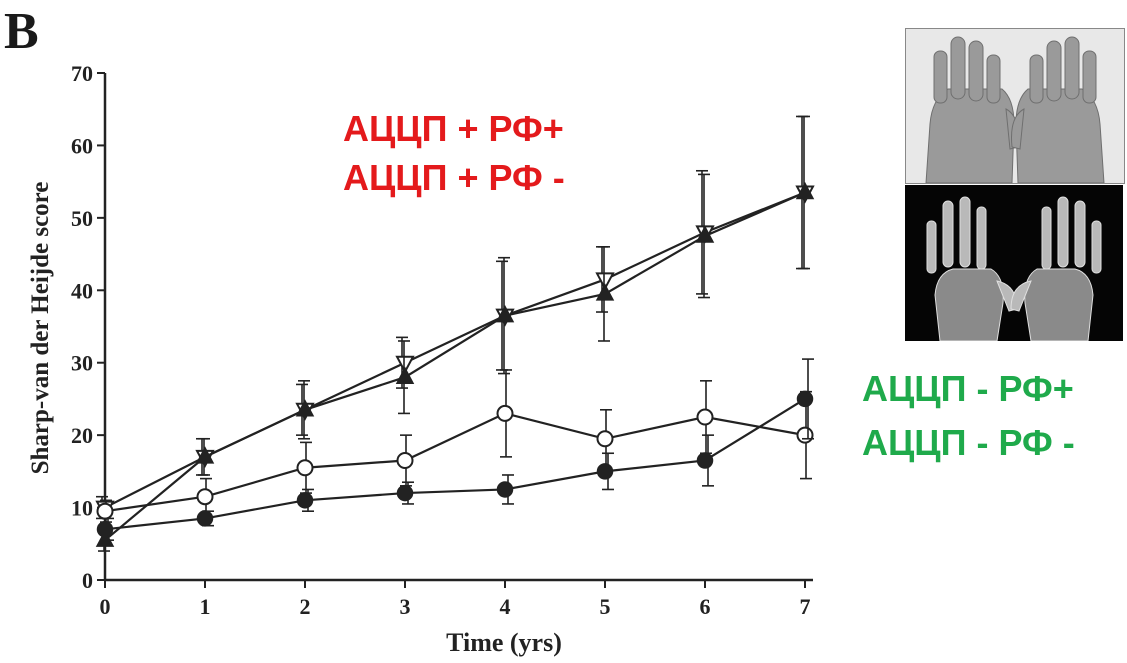  What do you see at coordinates (82, 73) in the screenshot?
I see `y-tick-label-7: 70` at bounding box center [82, 73].